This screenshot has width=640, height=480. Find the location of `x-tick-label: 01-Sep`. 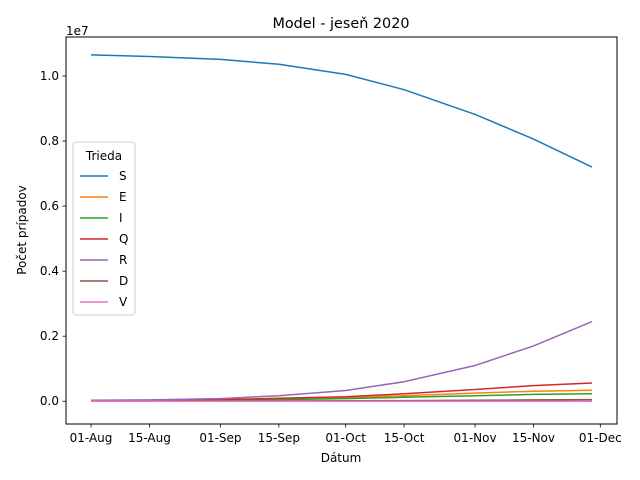

x-tick-label: 01-Sep is located at coordinates (220, 438).